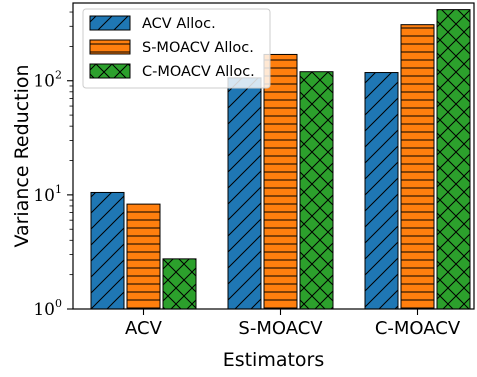  Describe the element at coordinates (316, 190) in the screenshot. I see `bar-s-moacv-c-moacv-alloc` at that location.